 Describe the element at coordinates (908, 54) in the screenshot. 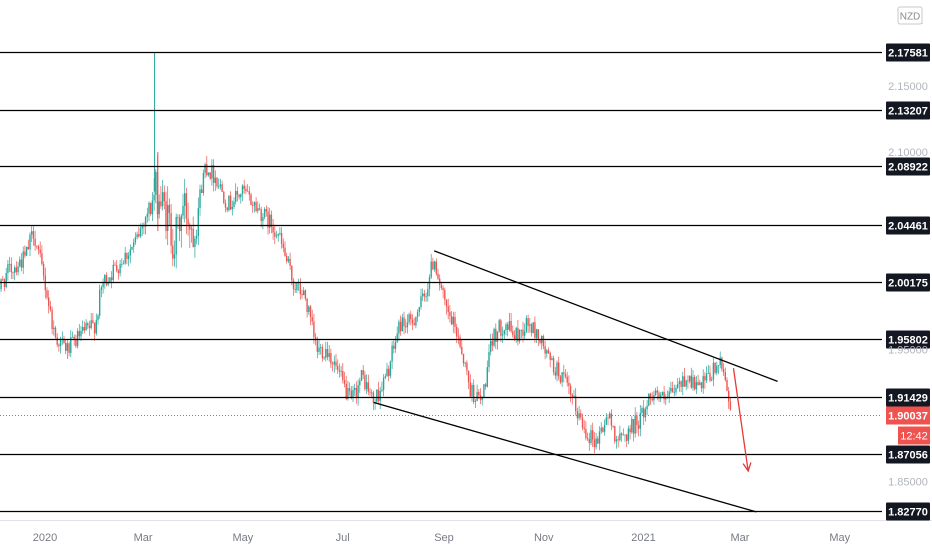

I see `level-label: 2.17581` at that location.